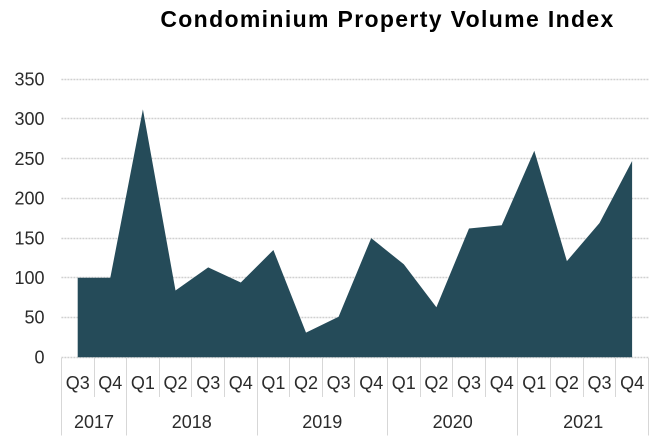 This screenshot has width=660, height=440. I want to click on svg-text: 200, so click(29, 199).